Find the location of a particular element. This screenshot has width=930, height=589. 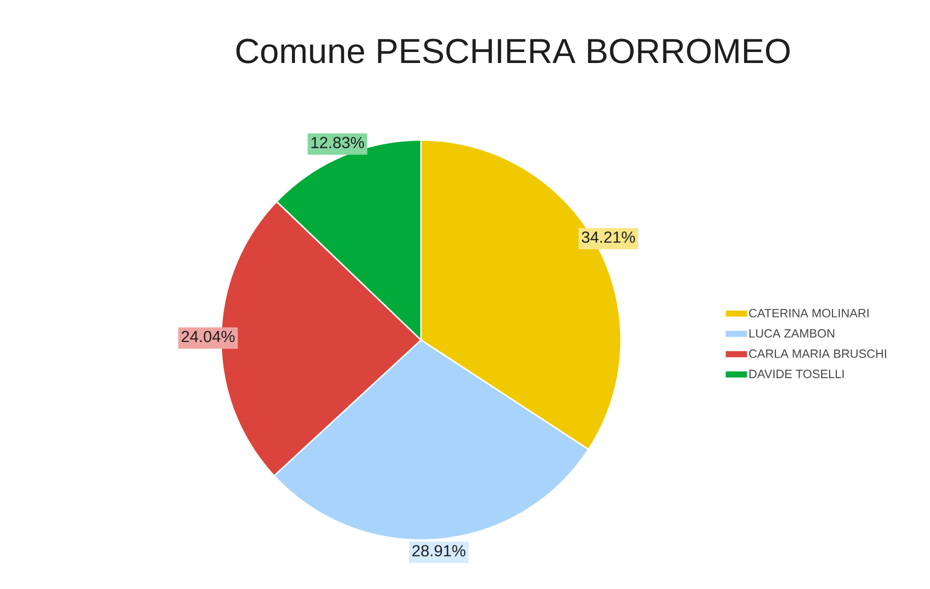

legend-label: LUCA ZAMBON is located at coordinates (791, 333).